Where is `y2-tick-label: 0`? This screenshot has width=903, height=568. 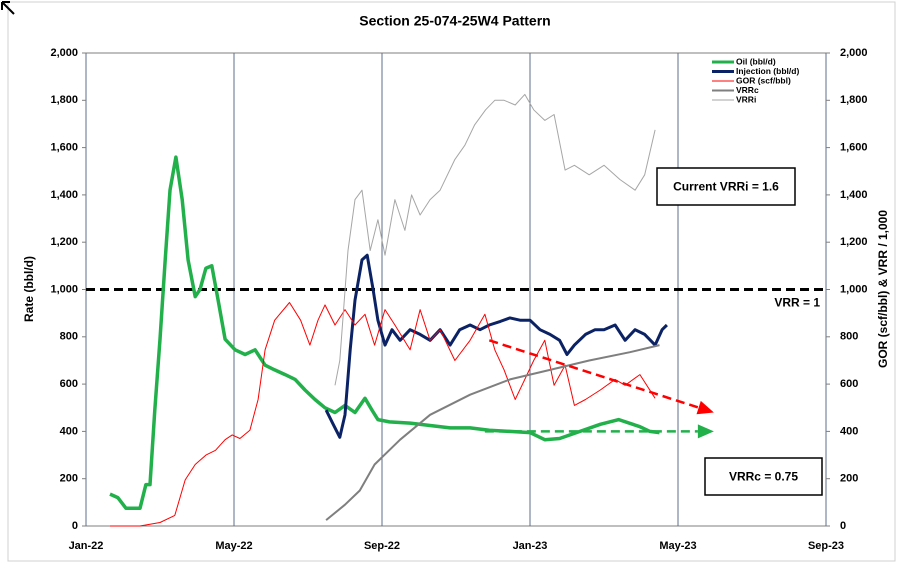 y2-tick-label: 0 is located at coordinates (843, 526).